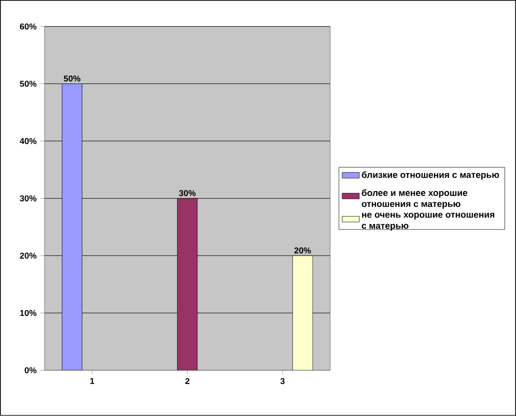 The height and width of the screenshot is (416, 516). What do you see at coordinates (28, 27) in the screenshot?
I see `y-tick-label: 60%` at bounding box center [28, 27].